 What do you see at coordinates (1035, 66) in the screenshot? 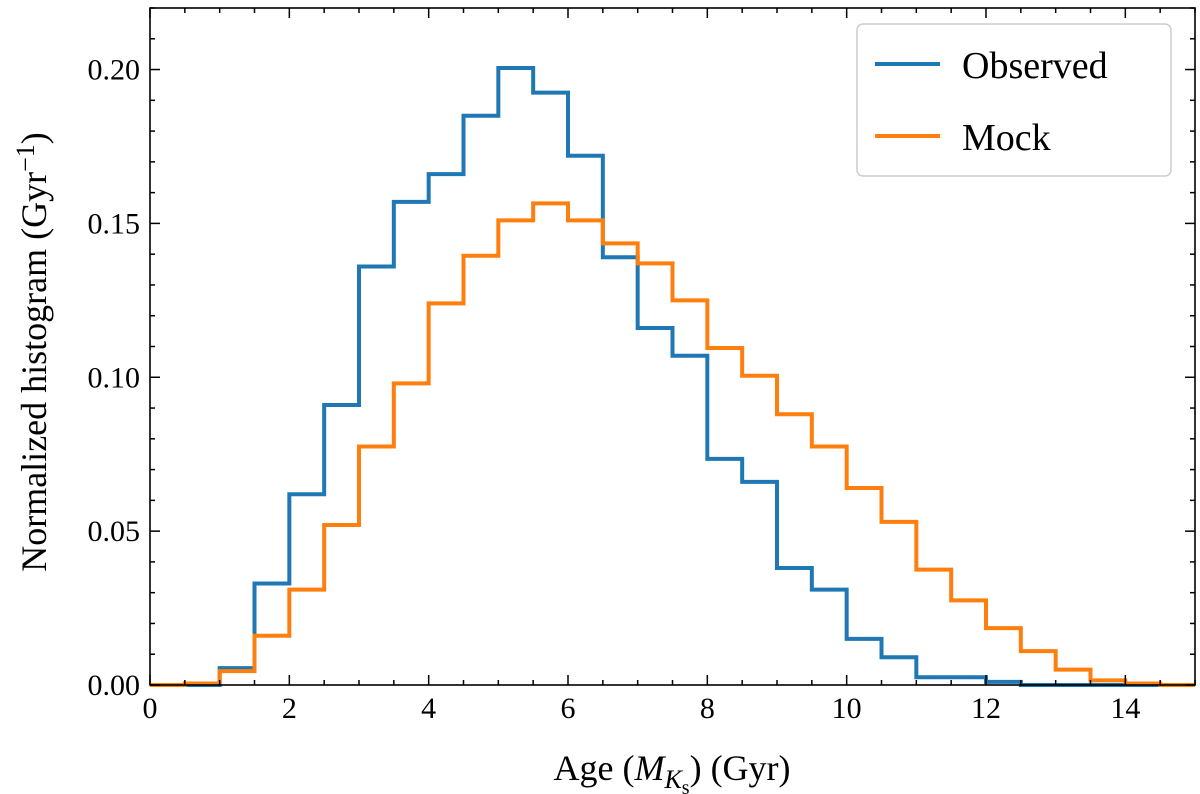
I see `legend-label-observed: Observed` at bounding box center [1035, 66].